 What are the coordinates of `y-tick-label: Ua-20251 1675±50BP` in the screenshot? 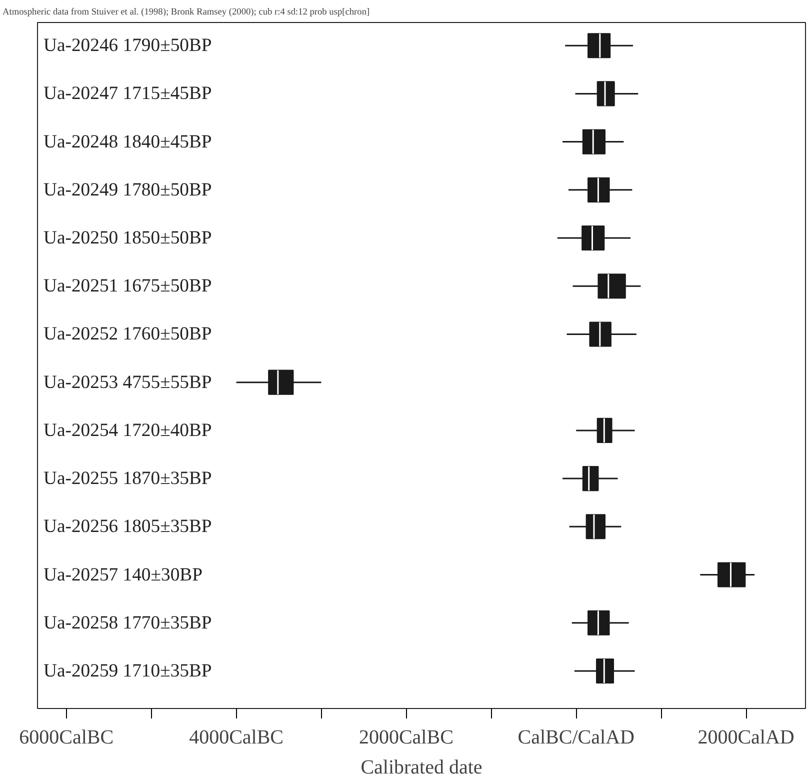 It's located at (128, 286).